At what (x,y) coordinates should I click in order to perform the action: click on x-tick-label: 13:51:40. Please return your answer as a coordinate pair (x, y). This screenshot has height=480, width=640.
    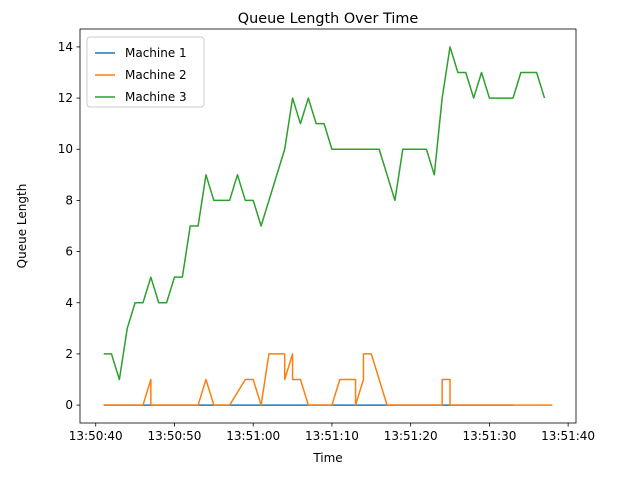
    Looking at the image, I should click on (568, 436).